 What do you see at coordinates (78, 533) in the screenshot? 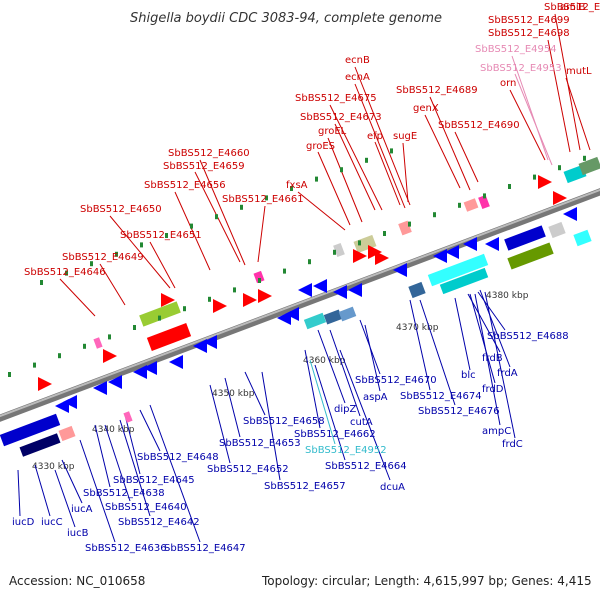
I see `gene-label: iucB` at bounding box center [78, 533].